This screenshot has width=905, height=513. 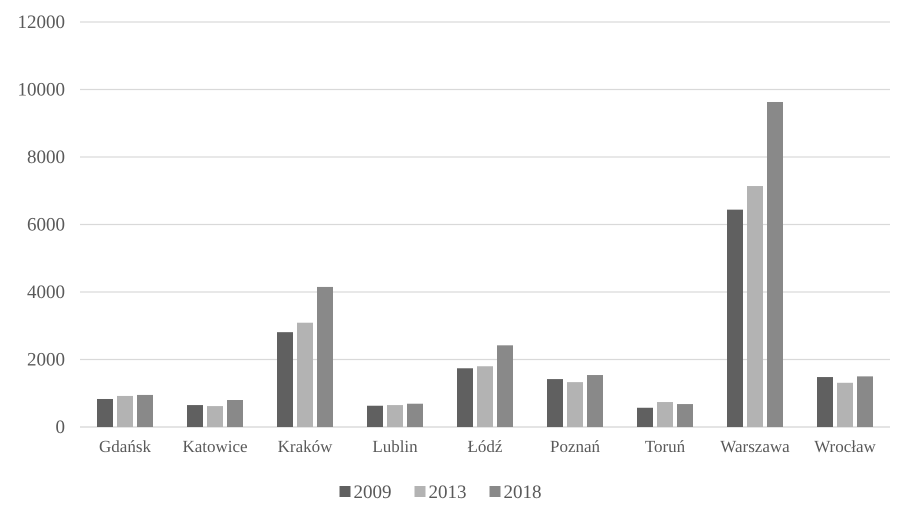 I want to click on y-tick-label: 12000, so click(x=41, y=23).